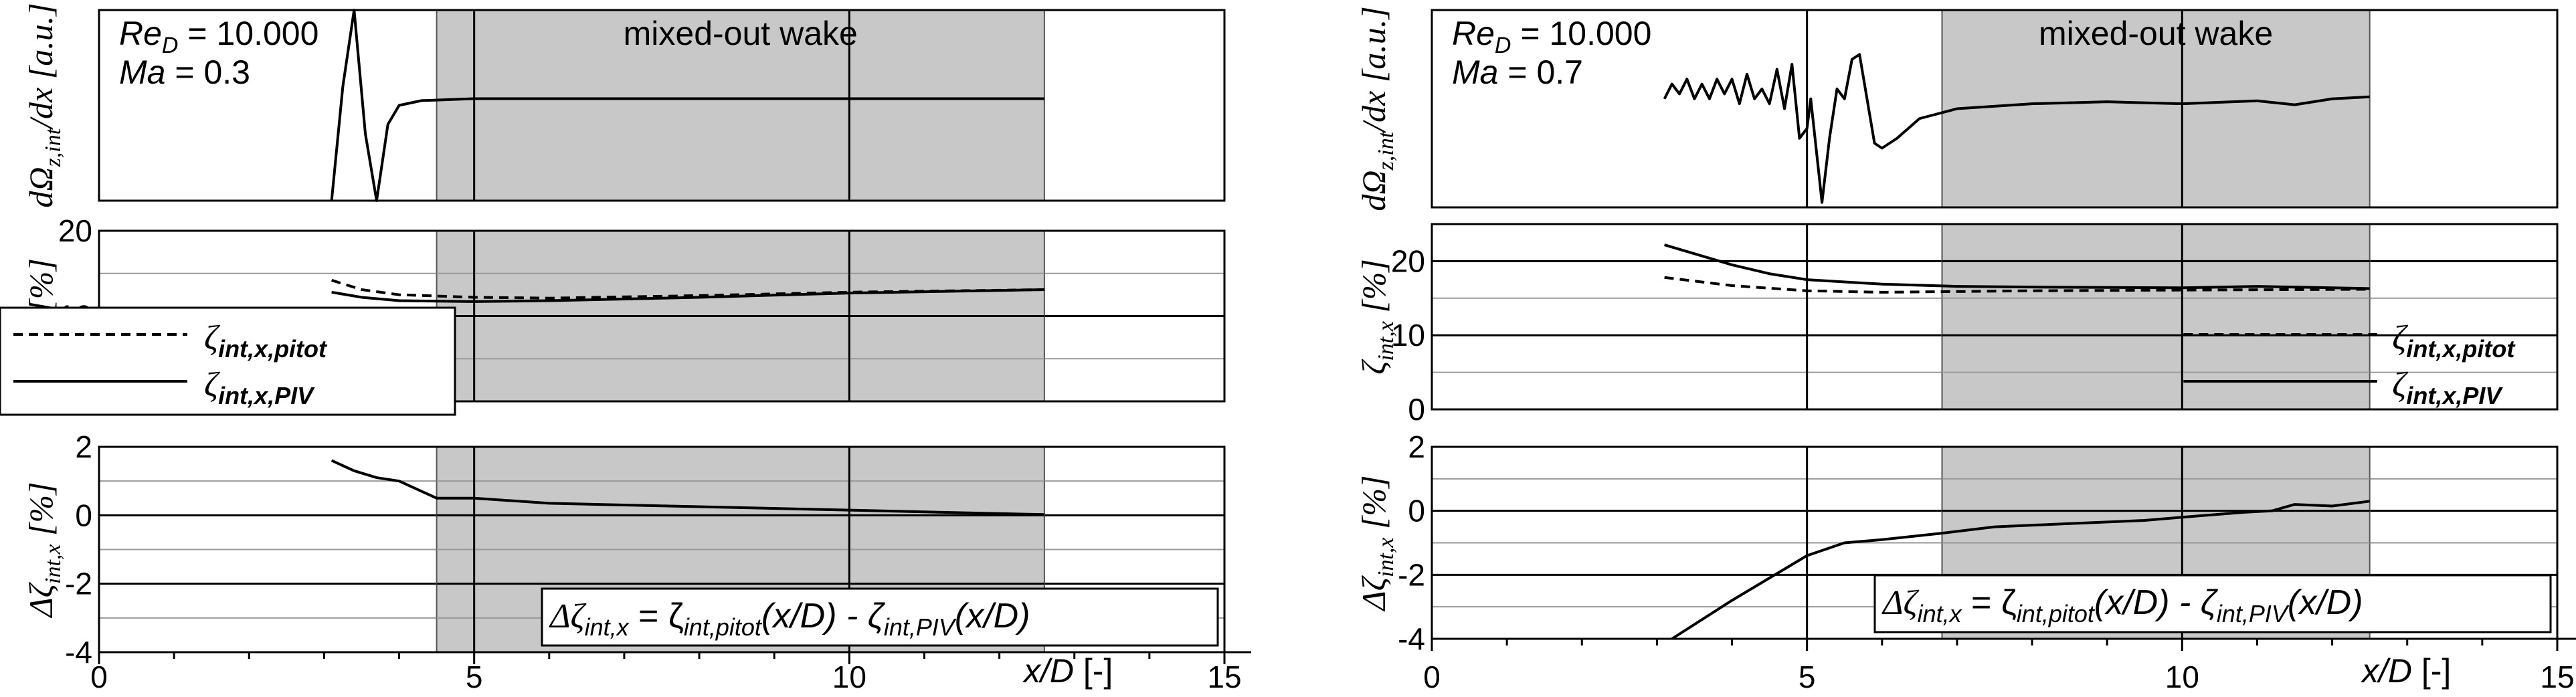 This screenshot has width=2576, height=697. Describe the element at coordinates (1552, 36) in the screenshot. I see `reynolds-label: ReD = 10.000` at that location.